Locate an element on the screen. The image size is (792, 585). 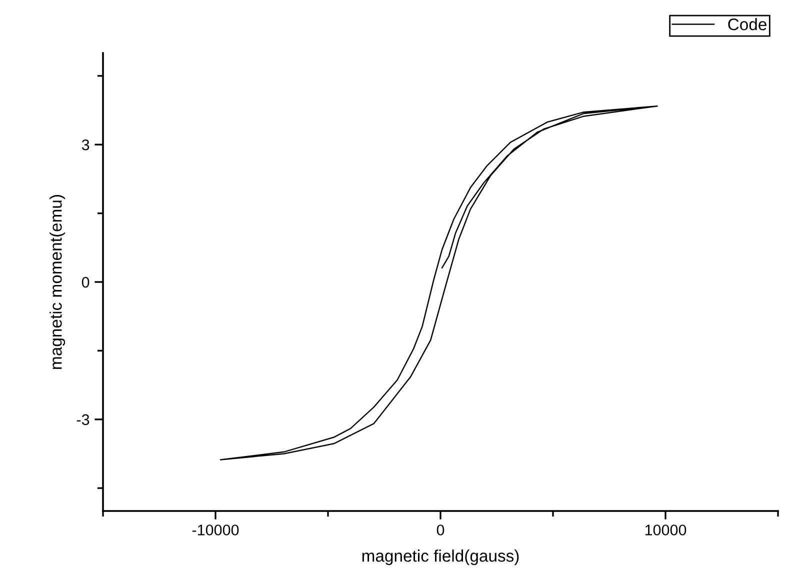
x-tick-label: 0 is located at coordinates (440, 530).